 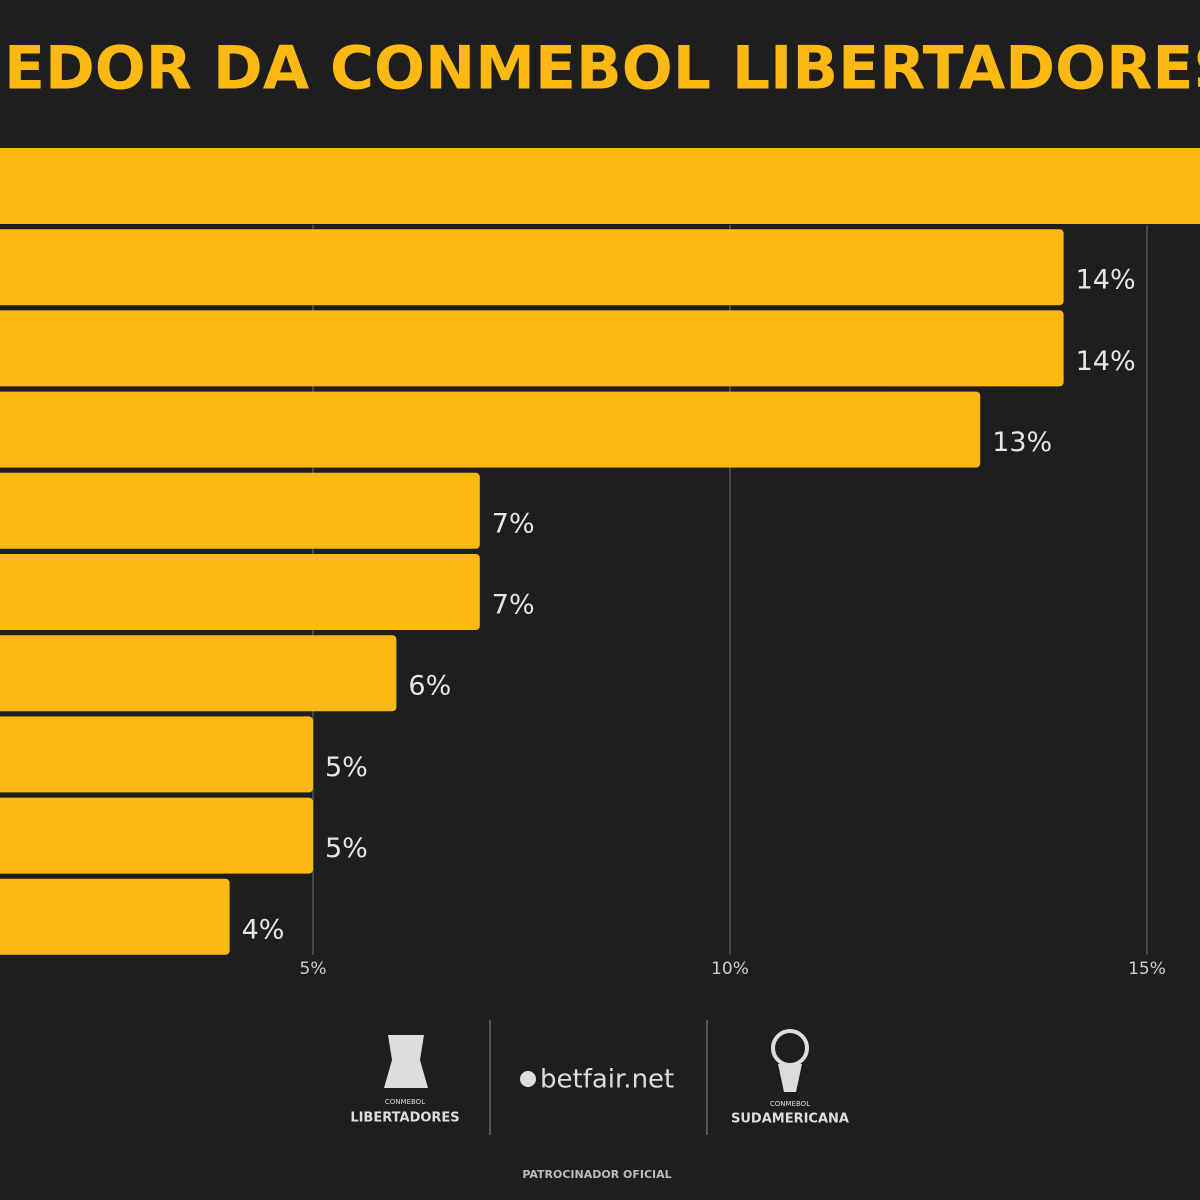 I want to click on value-label: 4%, so click(x=263, y=929).